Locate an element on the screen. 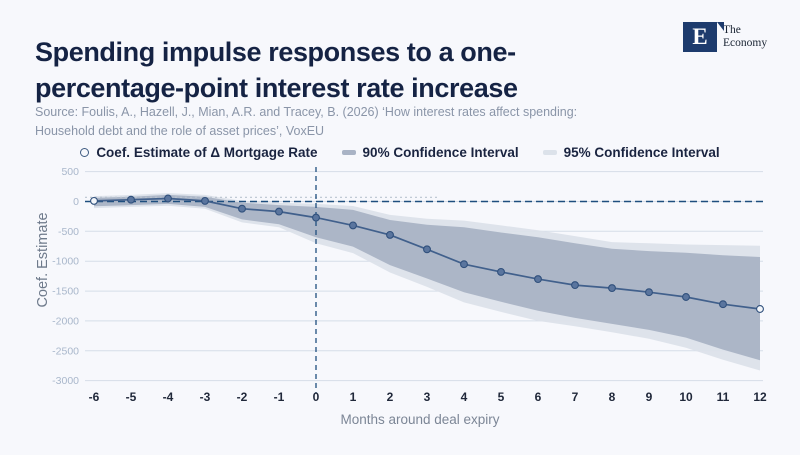 Image resolution: width=800 pixels, height=455 pixels. x-tick-label: -6 is located at coordinates (94, 397).